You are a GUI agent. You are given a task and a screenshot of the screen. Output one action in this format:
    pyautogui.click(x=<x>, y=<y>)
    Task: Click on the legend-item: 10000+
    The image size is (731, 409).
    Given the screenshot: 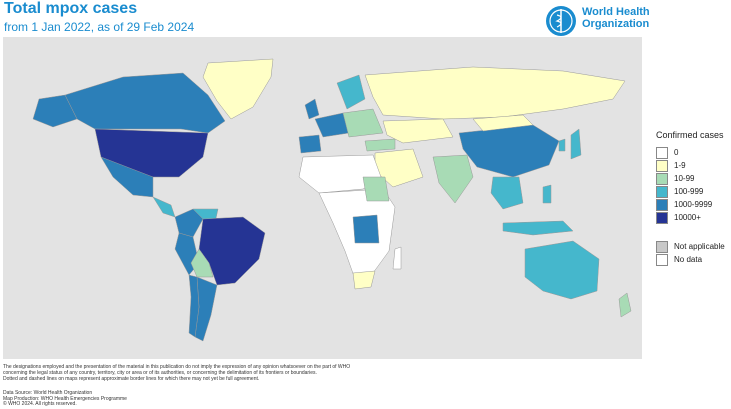 What is the action you would take?
    pyautogui.click(x=678, y=217)
    